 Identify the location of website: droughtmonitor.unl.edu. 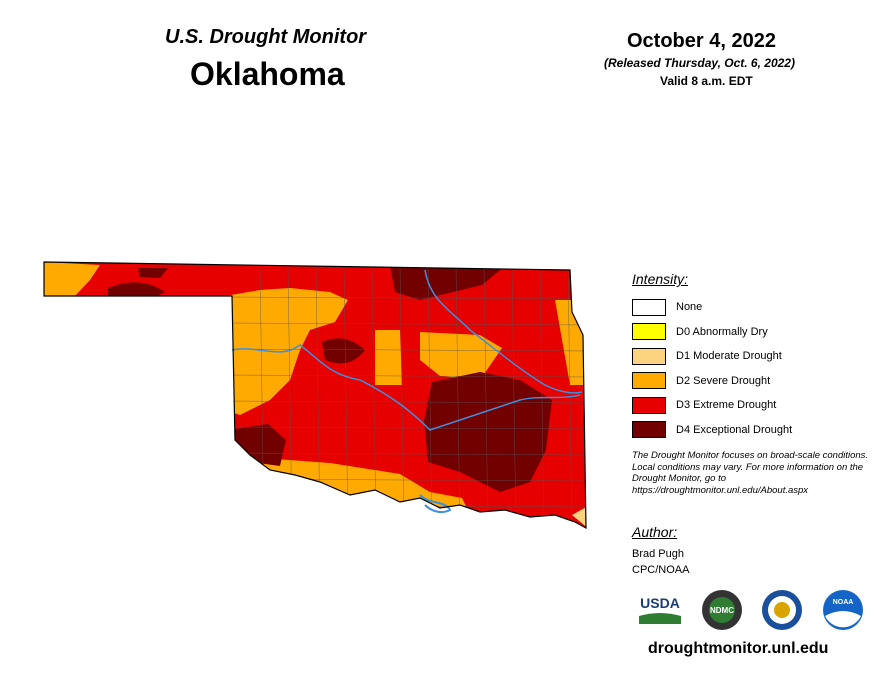
(738, 648).